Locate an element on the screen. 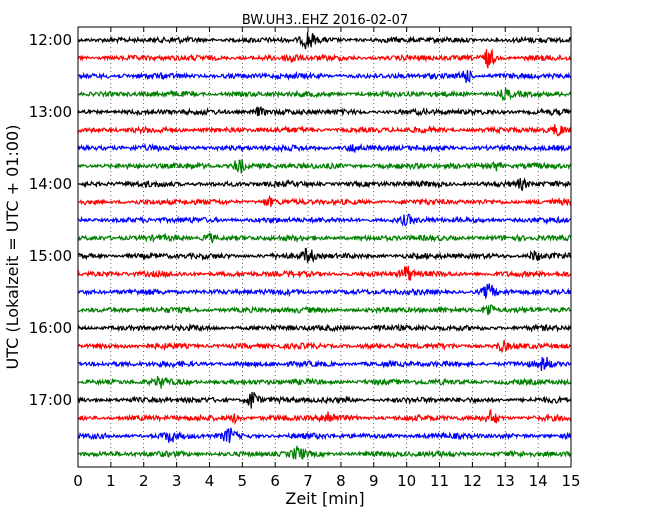 The height and width of the screenshot is (520, 650). y-axis-label: UTC (Lokalzeit = UTC + 01:00) is located at coordinates (12, 247).